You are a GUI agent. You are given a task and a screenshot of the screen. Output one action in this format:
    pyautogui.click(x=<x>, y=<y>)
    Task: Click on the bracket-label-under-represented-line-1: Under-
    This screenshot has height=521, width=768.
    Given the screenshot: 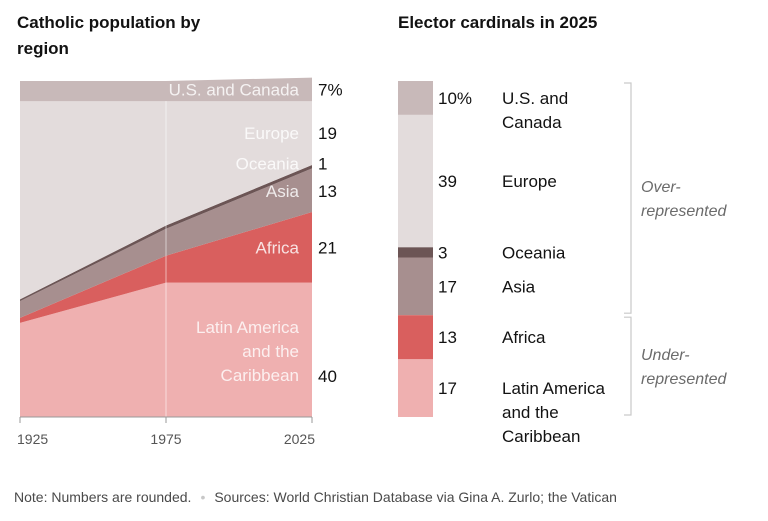 What is the action you would take?
    pyautogui.click(x=665, y=355)
    